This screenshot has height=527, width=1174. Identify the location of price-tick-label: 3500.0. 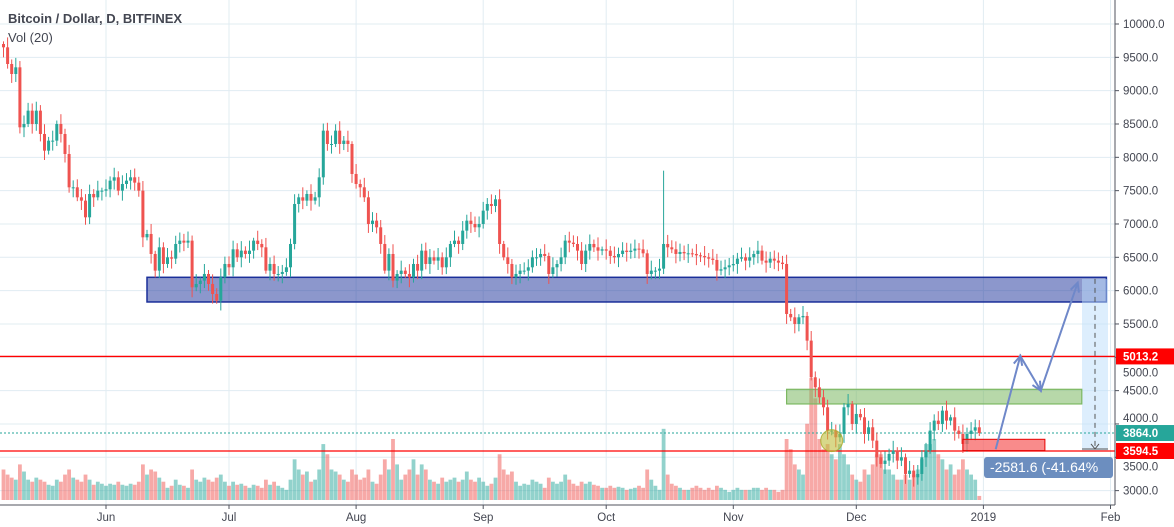
(1140, 467).